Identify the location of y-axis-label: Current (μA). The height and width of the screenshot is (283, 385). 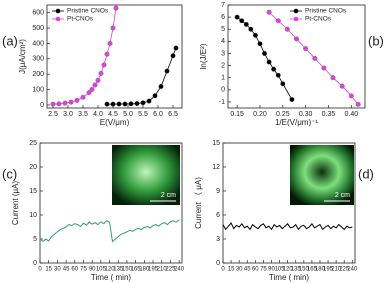
(15, 203).